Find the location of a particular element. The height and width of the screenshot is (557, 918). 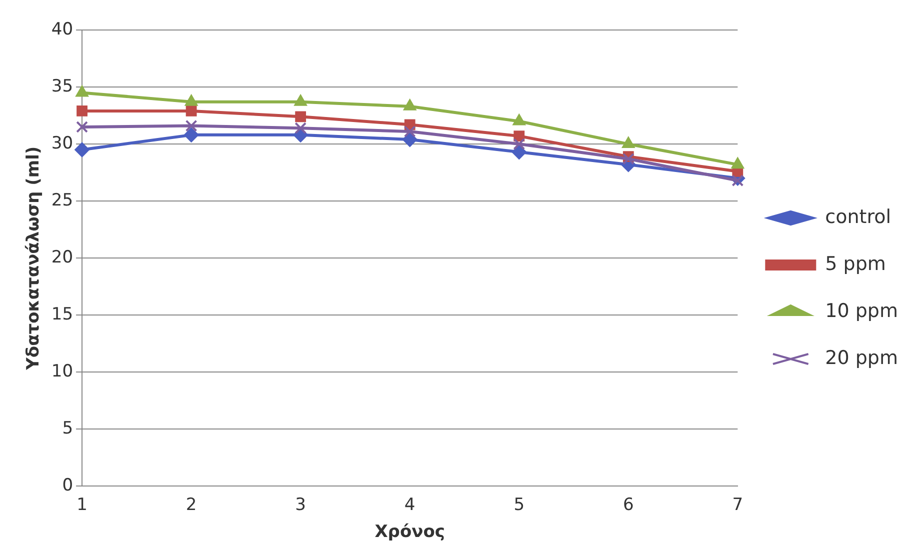

legend-label: 10 ppm is located at coordinates (861, 311).